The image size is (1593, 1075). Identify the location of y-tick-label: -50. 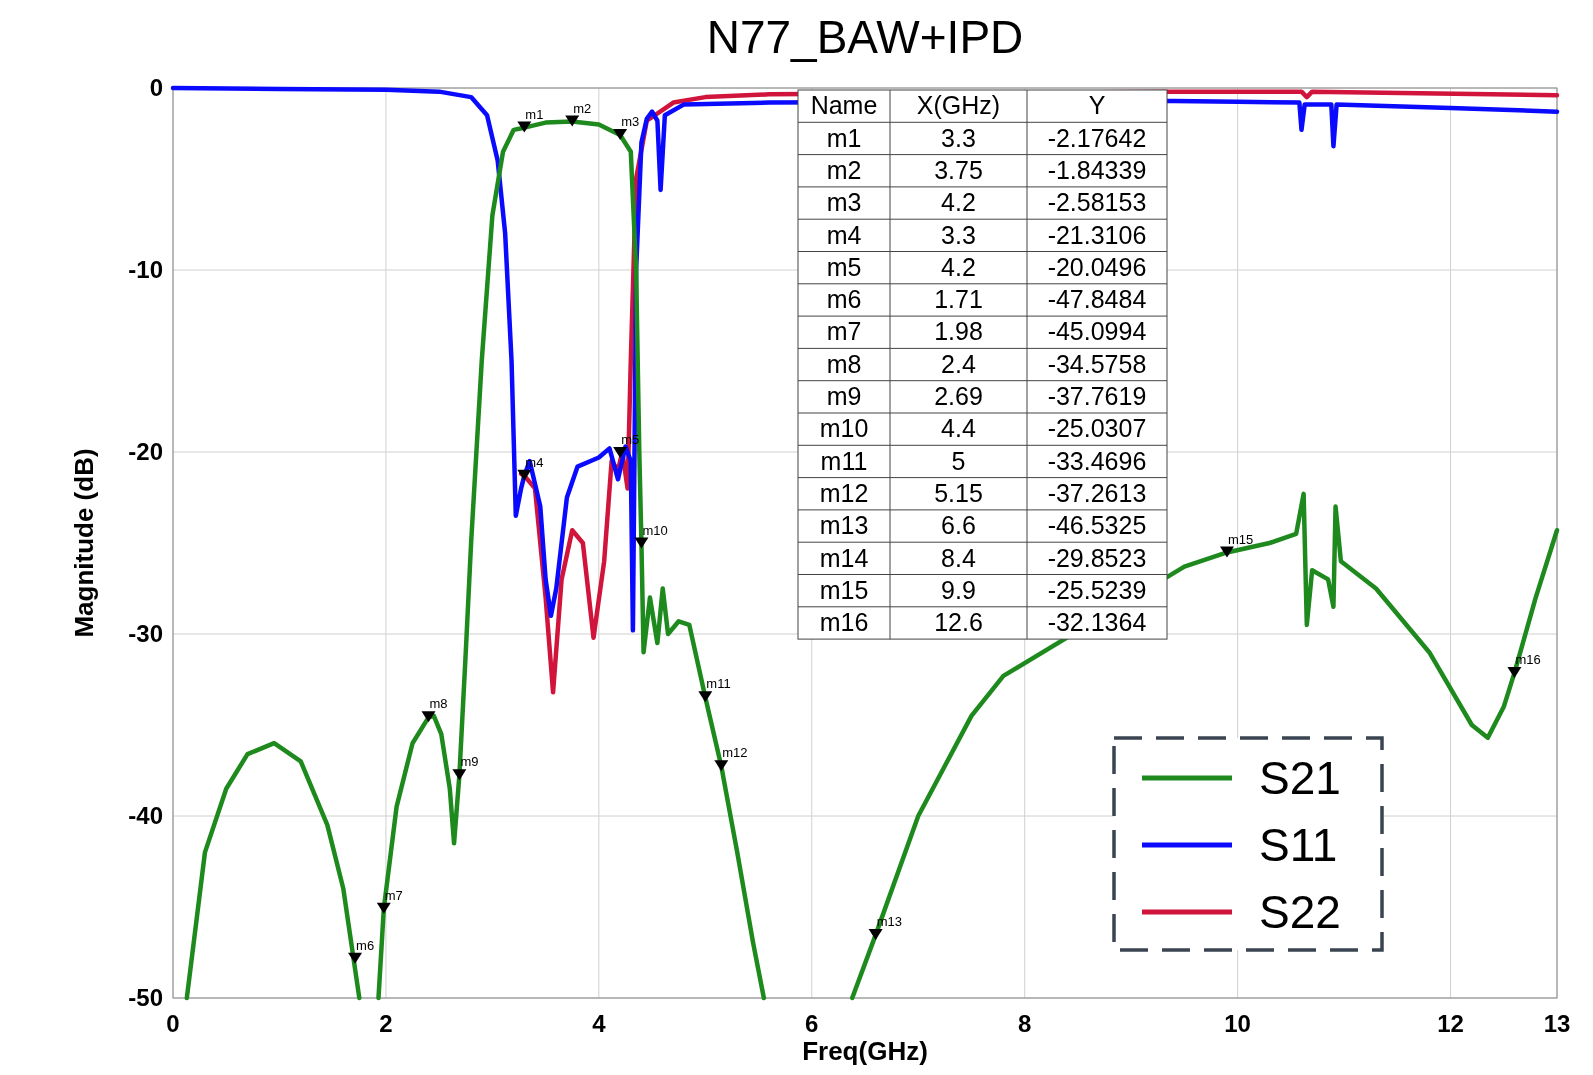
(145, 997).